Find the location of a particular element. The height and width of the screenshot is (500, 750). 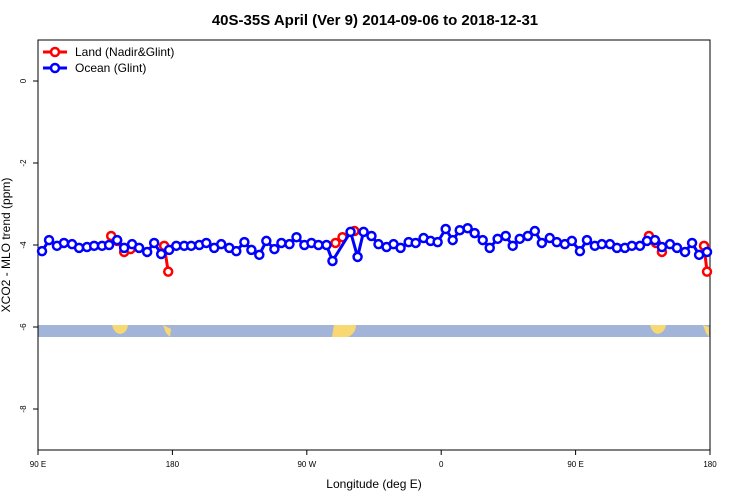

y-tick-label: -2 is located at coordinates (23, 163).